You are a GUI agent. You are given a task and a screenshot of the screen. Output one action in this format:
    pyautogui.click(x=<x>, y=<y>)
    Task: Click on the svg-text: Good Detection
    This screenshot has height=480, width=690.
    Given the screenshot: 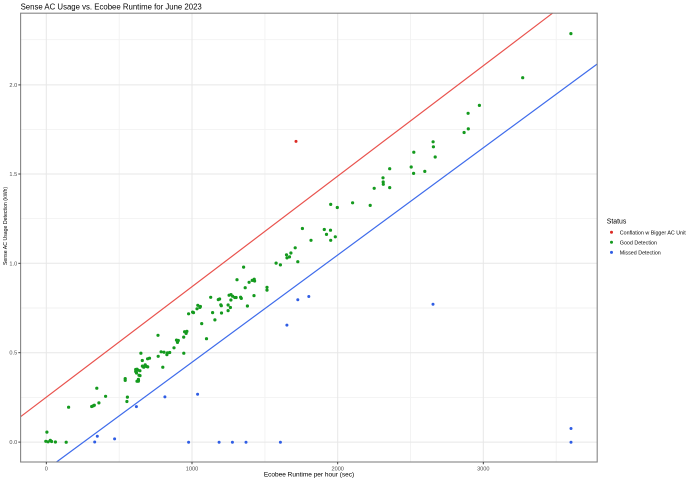 What is the action you would take?
    pyautogui.click(x=638, y=243)
    